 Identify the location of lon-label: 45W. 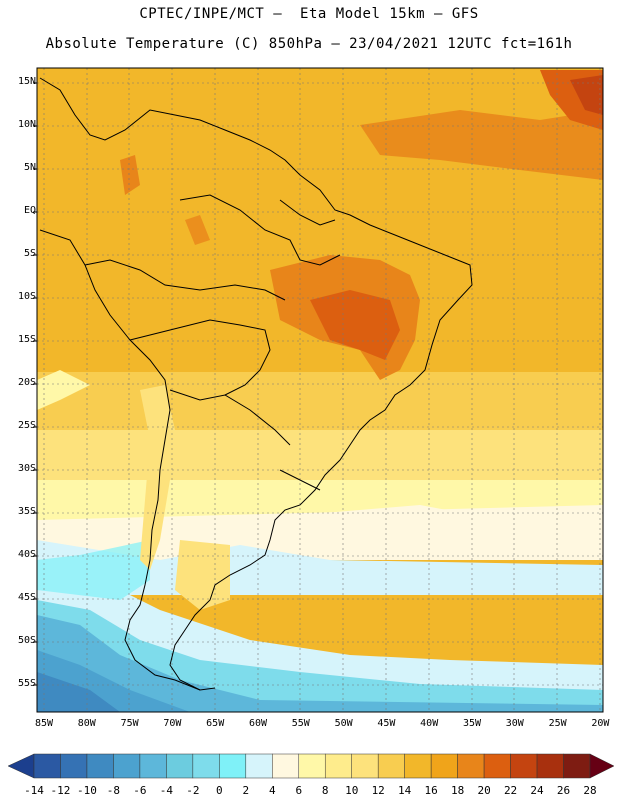
(386, 723).